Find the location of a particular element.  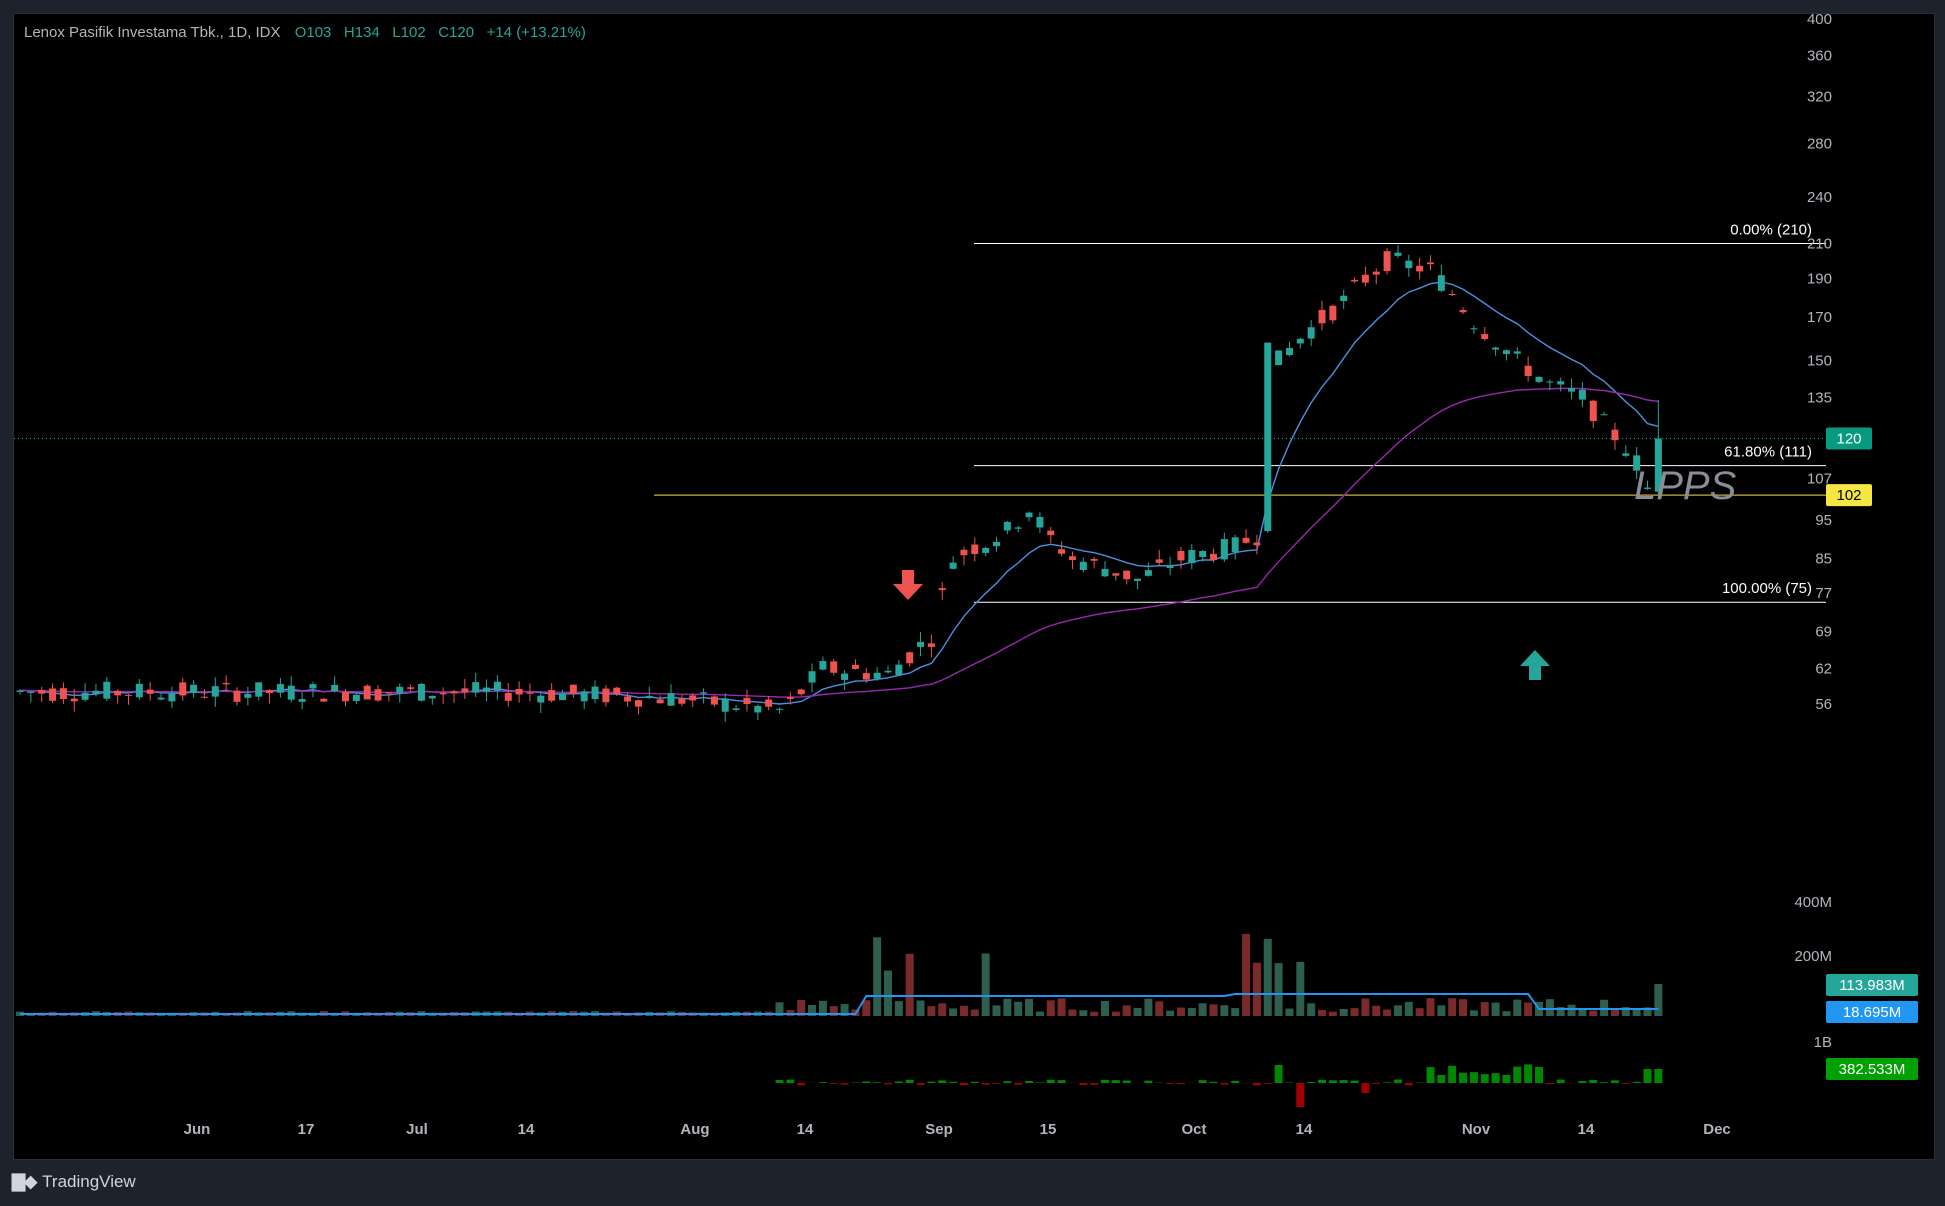

time-tick-label: Dec is located at coordinates (1717, 1129).